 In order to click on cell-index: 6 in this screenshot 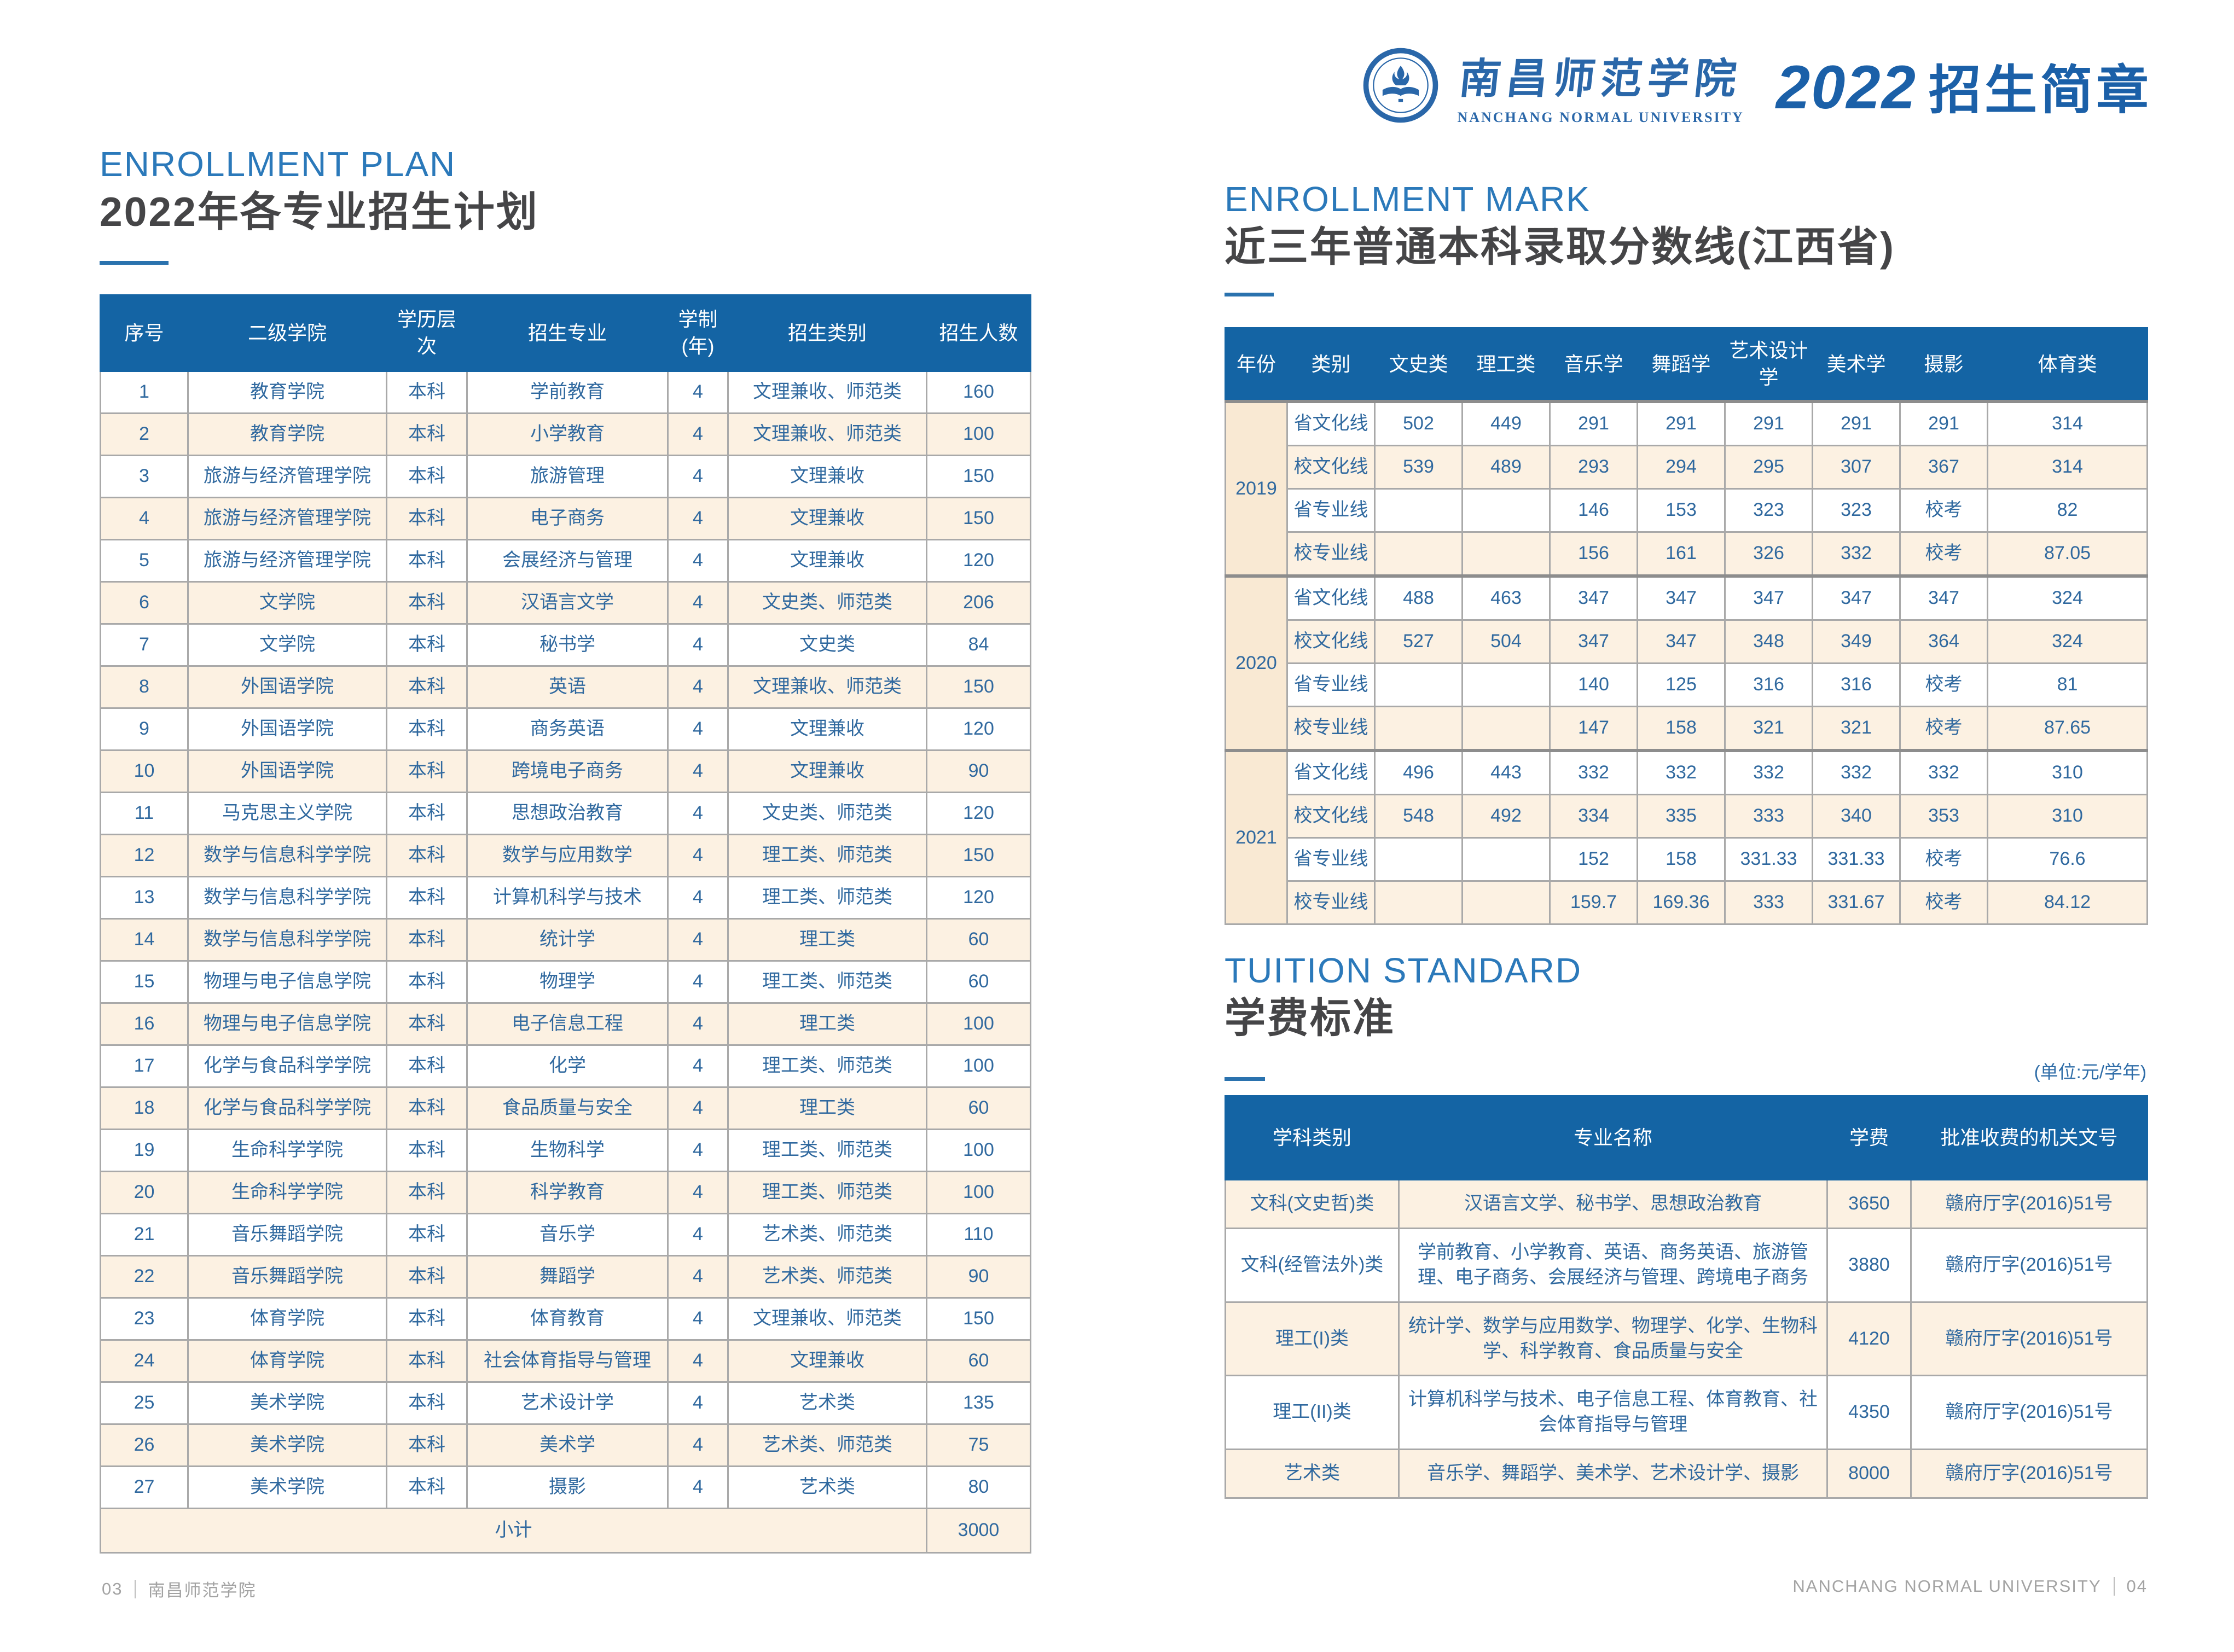, I will do `click(144, 603)`.